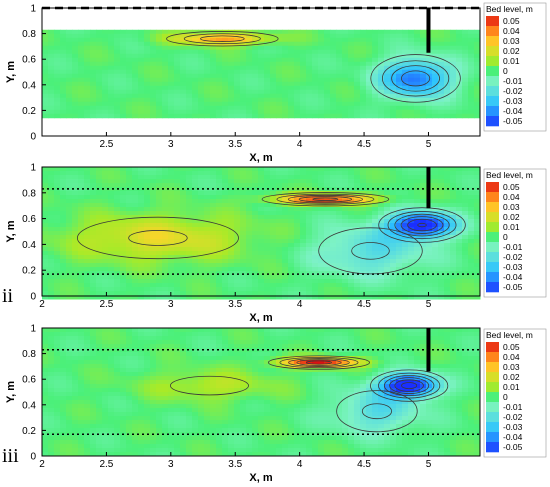  I want to click on y-axis-title: Y, m, so click(11, 72).